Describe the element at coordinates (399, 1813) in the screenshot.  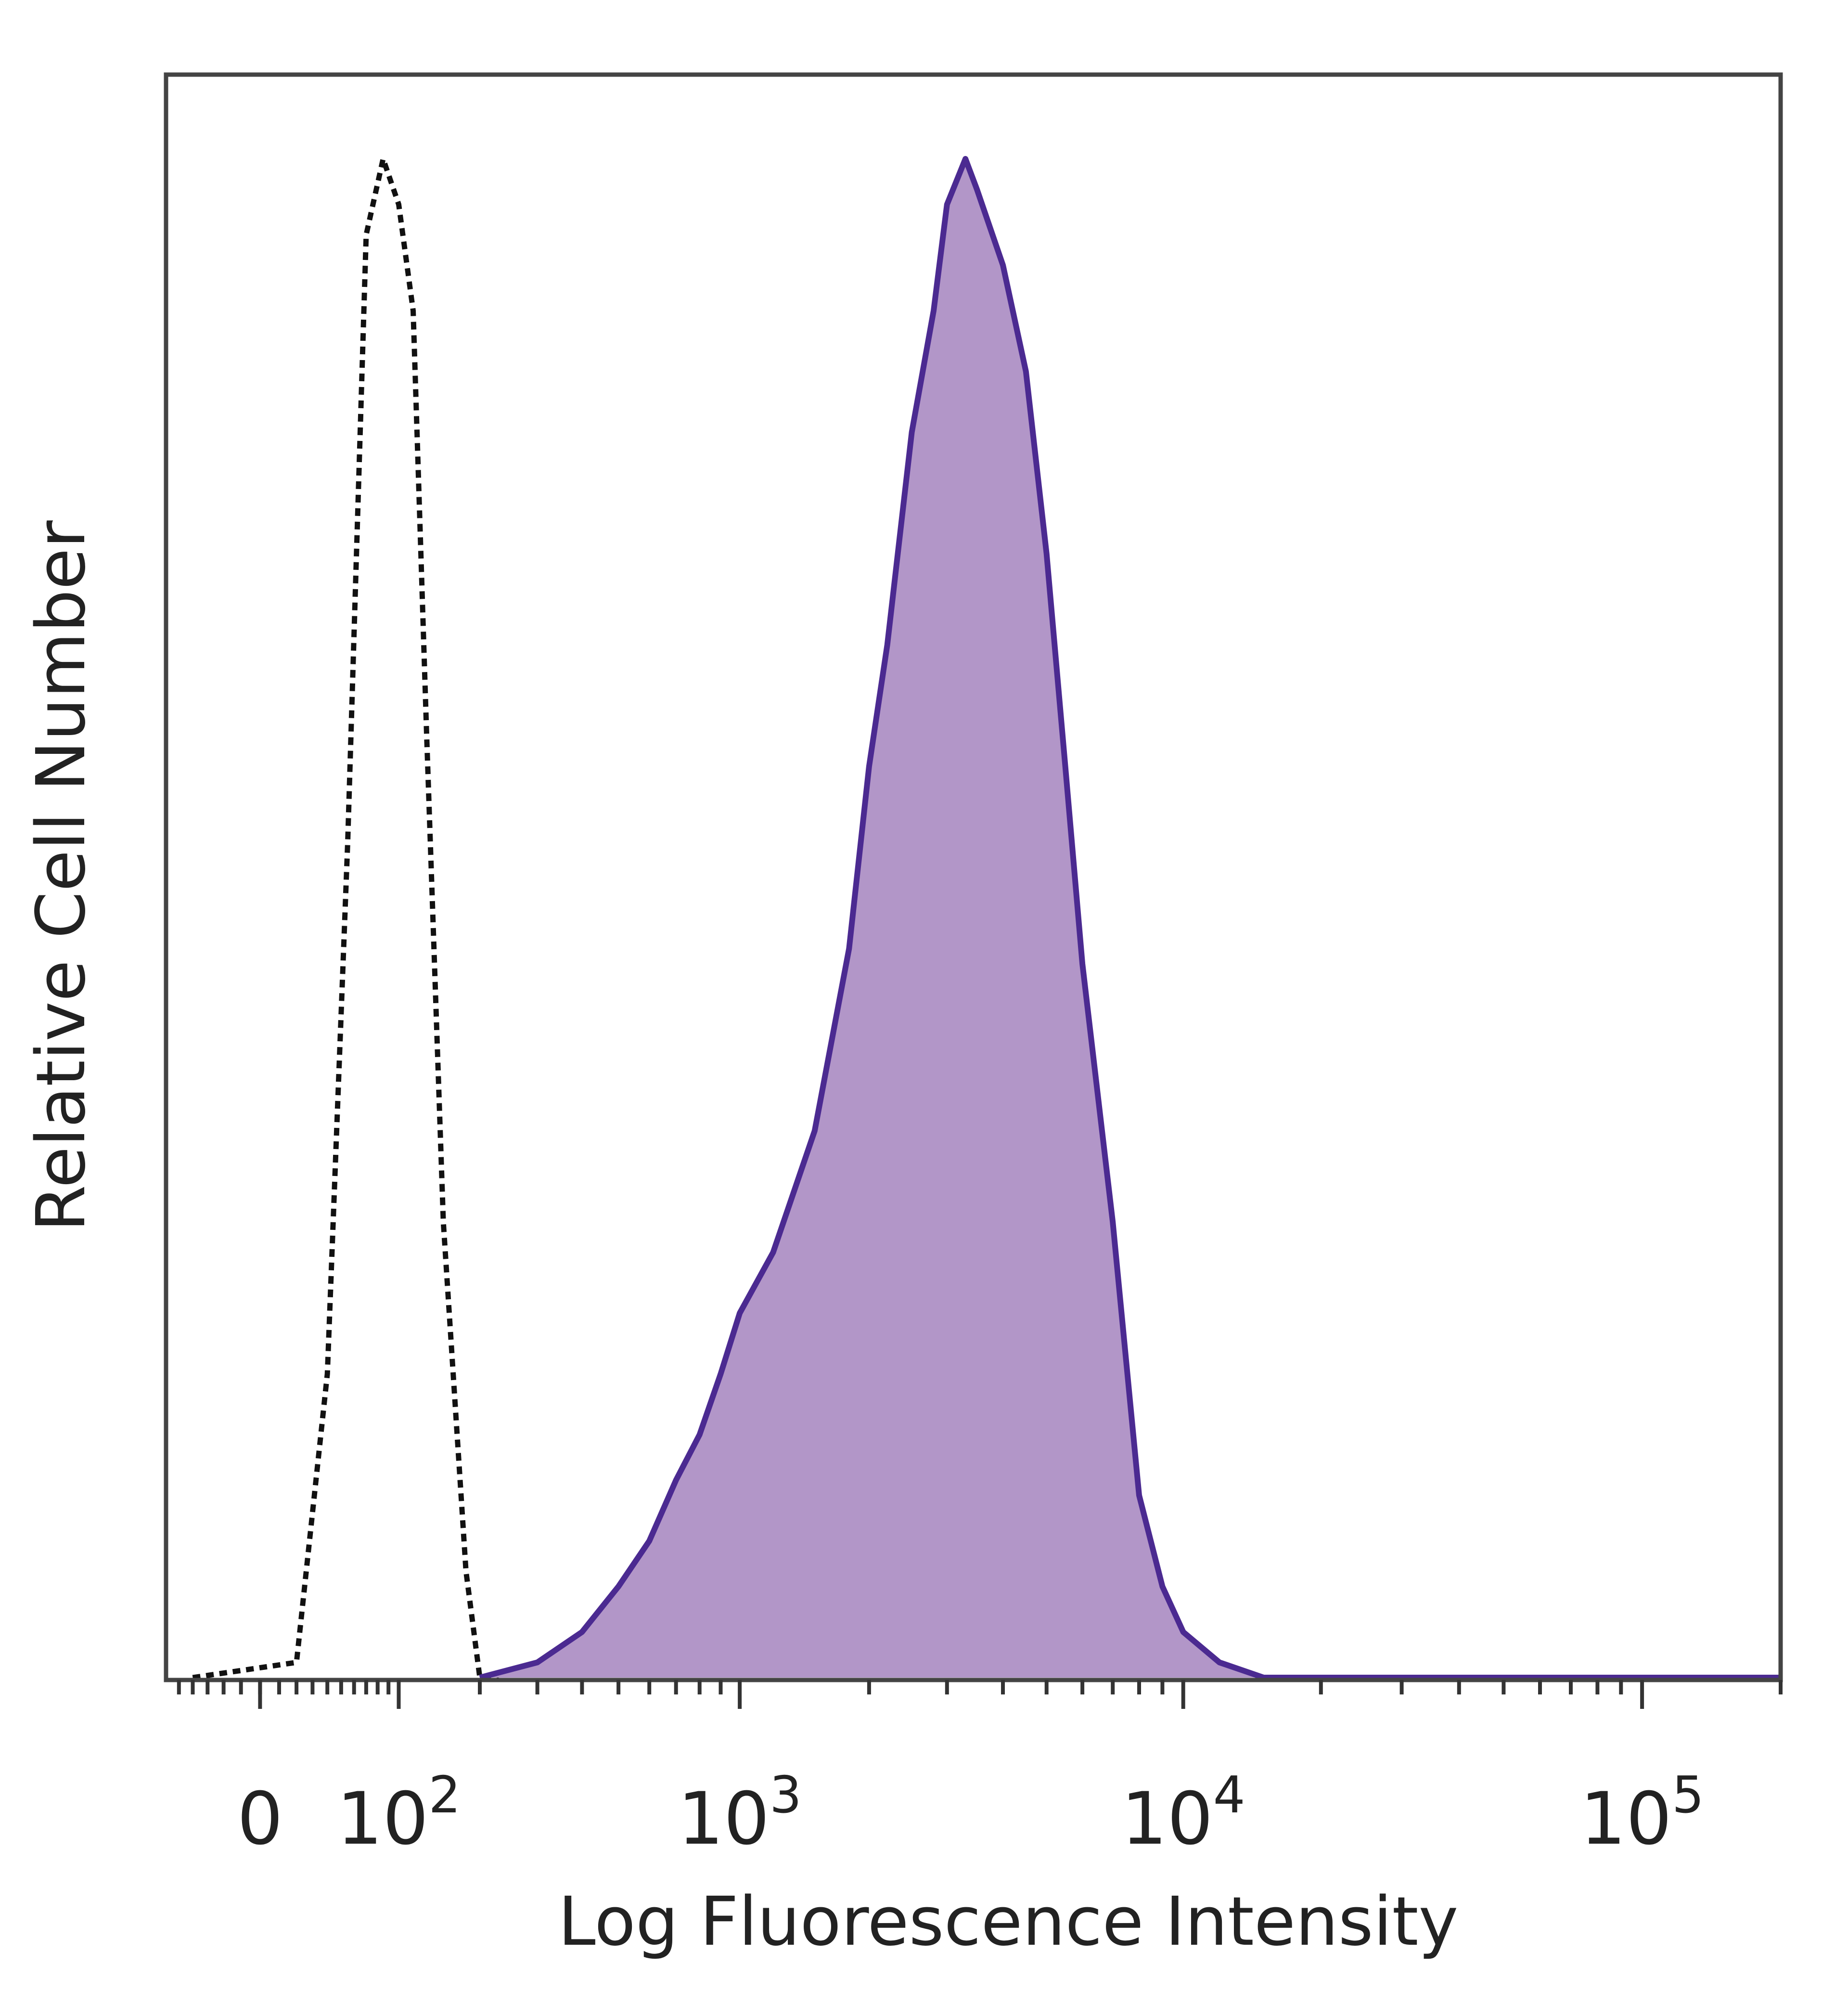
I see `x-tick-label: 10²` at that location.